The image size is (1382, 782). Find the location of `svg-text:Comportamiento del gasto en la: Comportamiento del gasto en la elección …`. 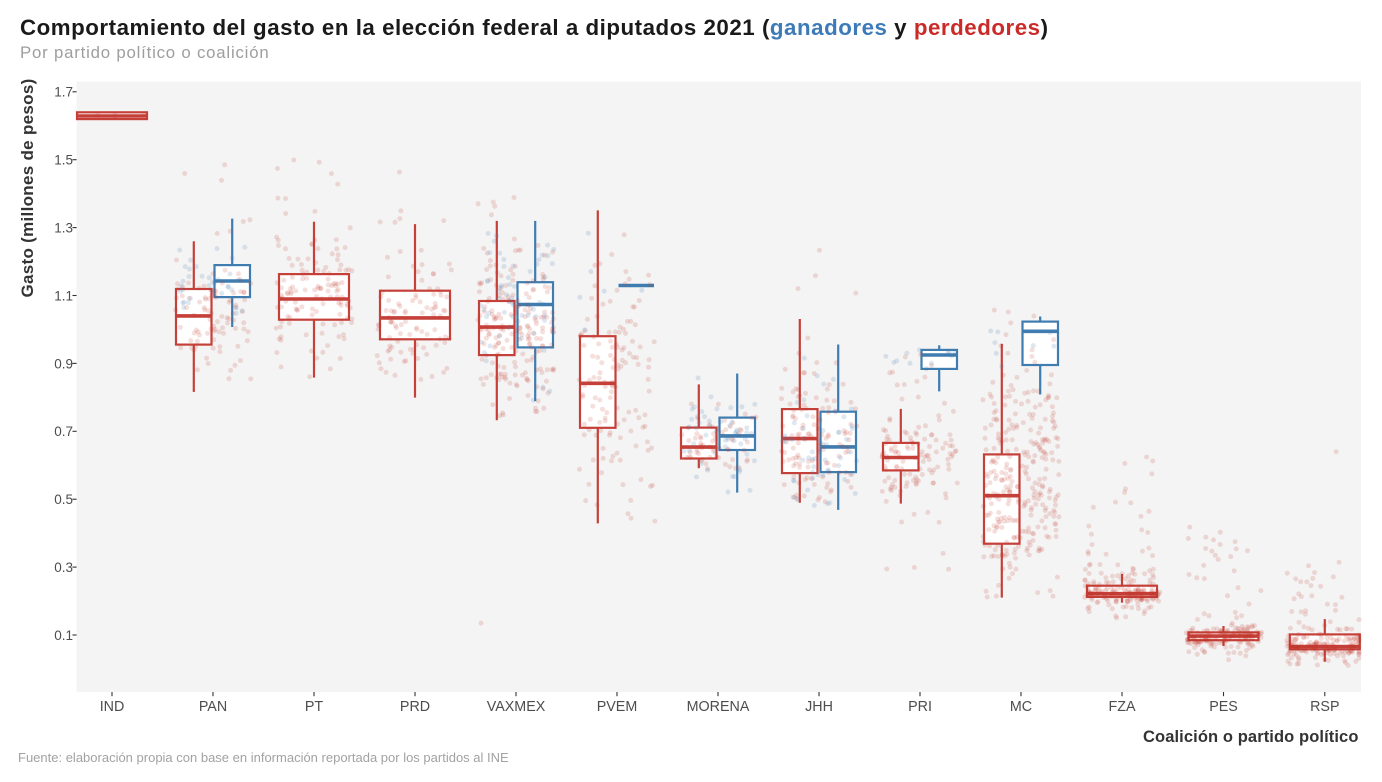

svg-text:Comportamiento del gasto en la: Comportamiento del gasto en la elección … is located at coordinates (534, 27).